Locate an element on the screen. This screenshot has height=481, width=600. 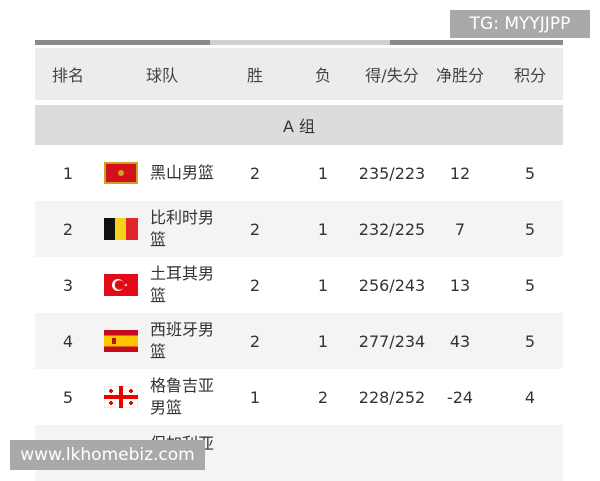
table-cell: 235/223 is located at coordinates (392, 173).